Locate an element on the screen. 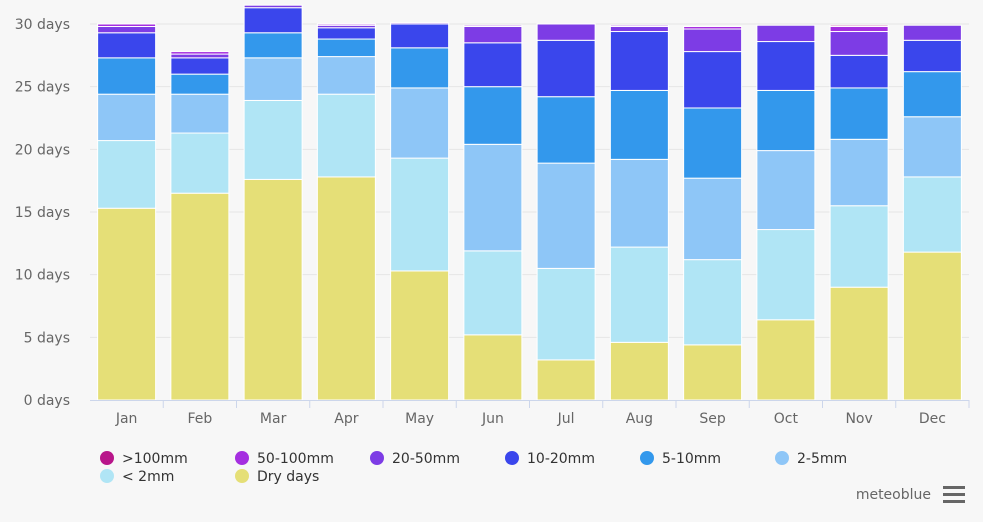 The height and width of the screenshot is (522, 983). x-tick-label: Apr is located at coordinates (346, 419).